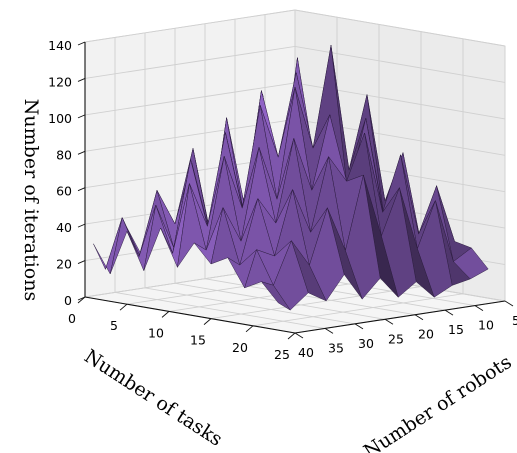 This screenshot has width=517, height=453. What do you see at coordinates (282, 354) in the screenshot?
I see `x-tick-label: 25` at bounding box center [282, 354].